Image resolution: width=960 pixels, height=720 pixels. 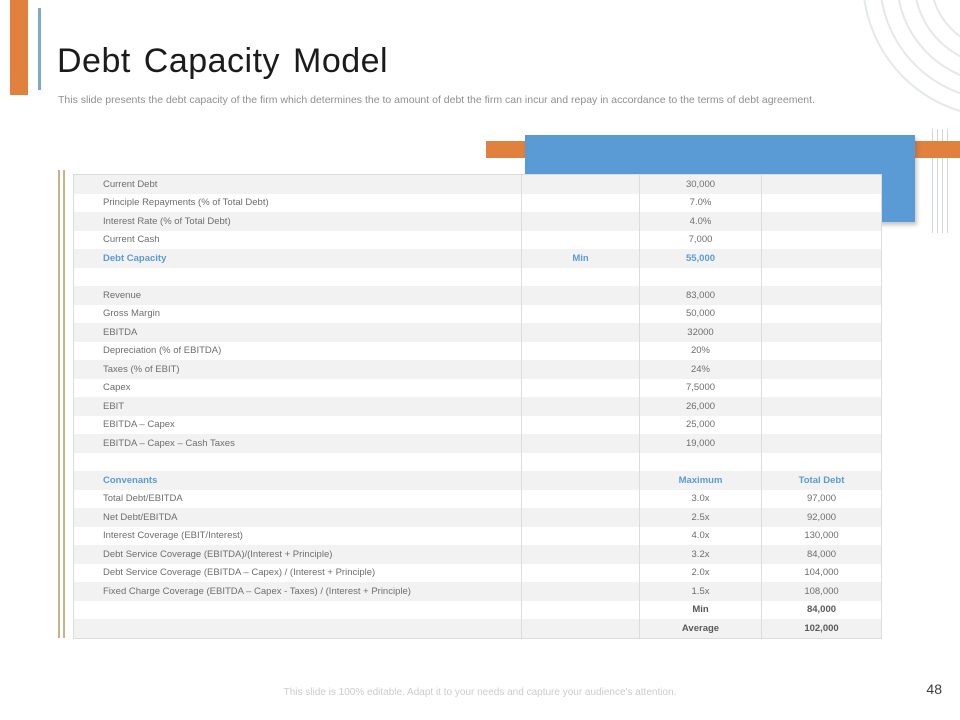 What do you see at coordinates (821, 498) in the screenshot?
I see `table-cell-col3: 97,000` at bounding box center [821, 498].